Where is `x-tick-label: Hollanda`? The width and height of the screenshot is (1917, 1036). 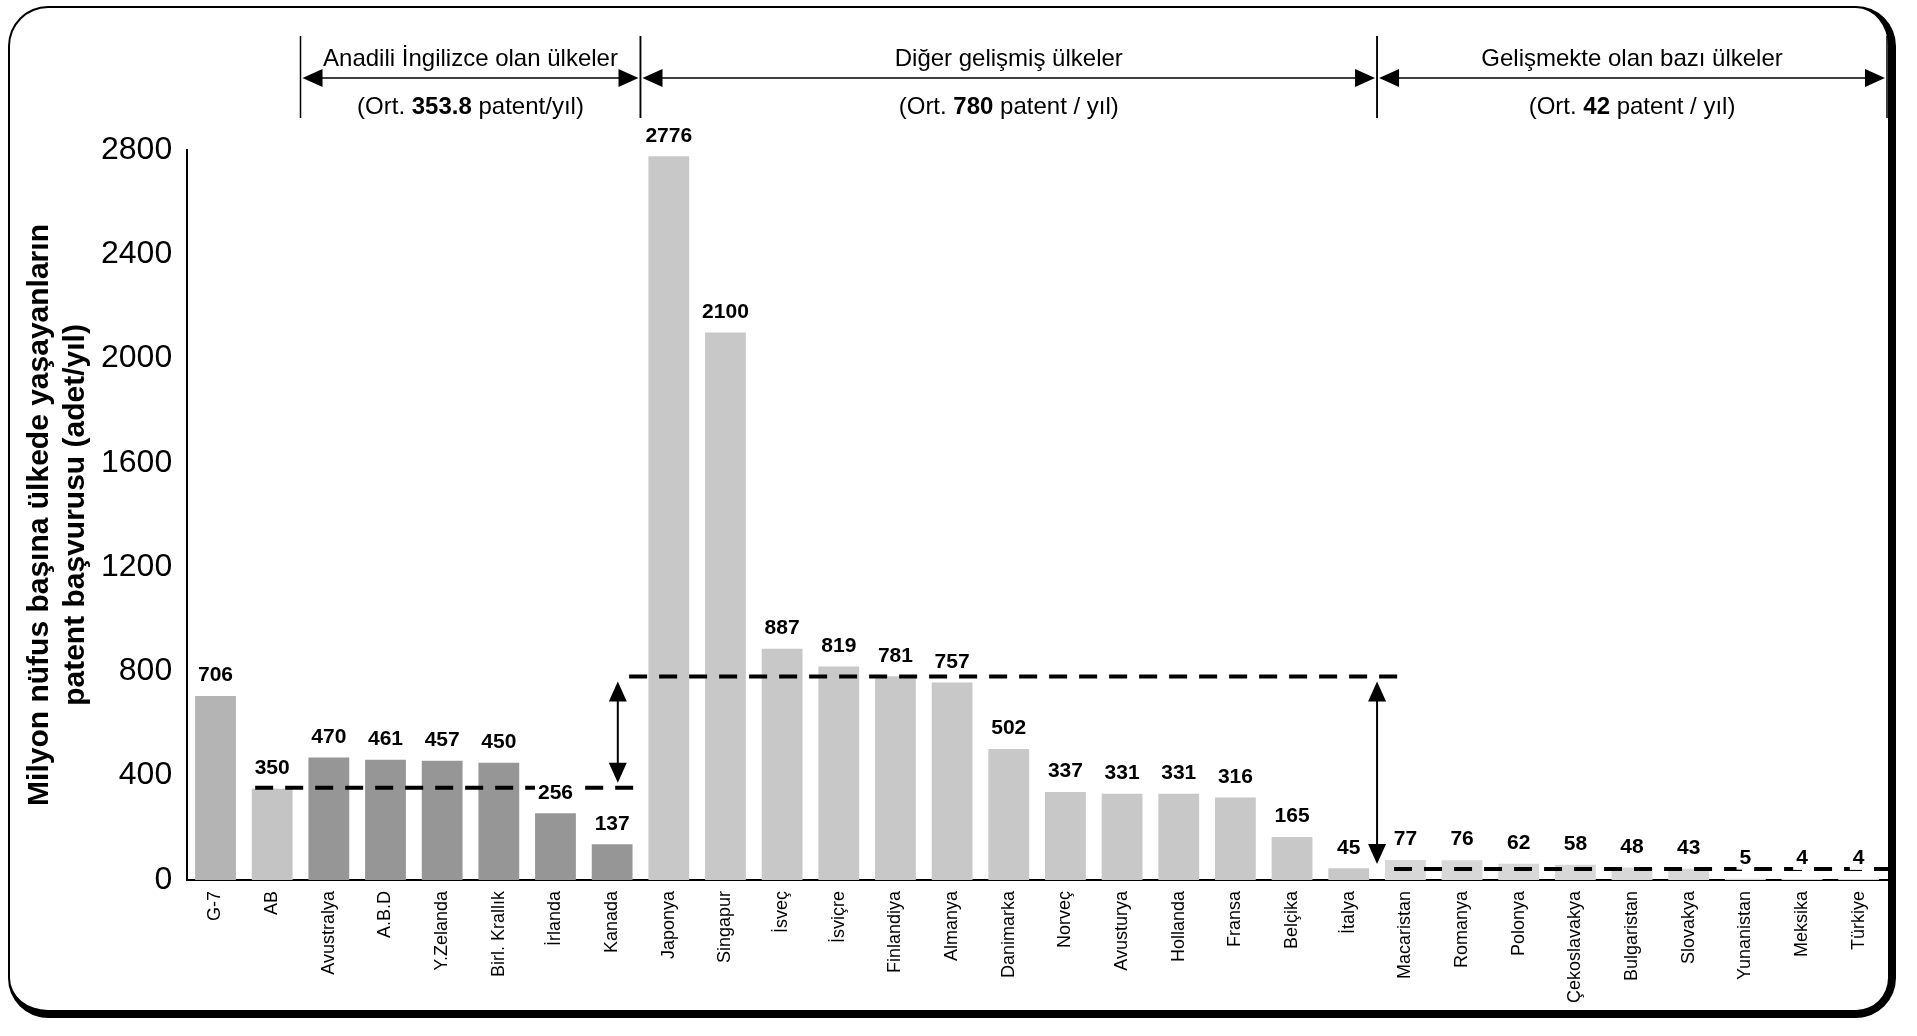
x-tick-label: Hollanda is located at coordinates (1177, 926).